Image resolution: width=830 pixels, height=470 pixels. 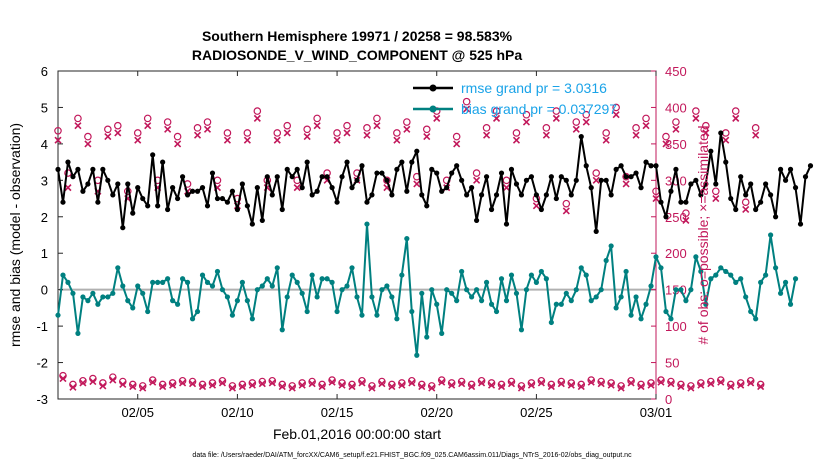 What do you see at coordinates (44, 107) in the screenshot?
I see `y-tick-label: 5` at bounding box center [44, 107].